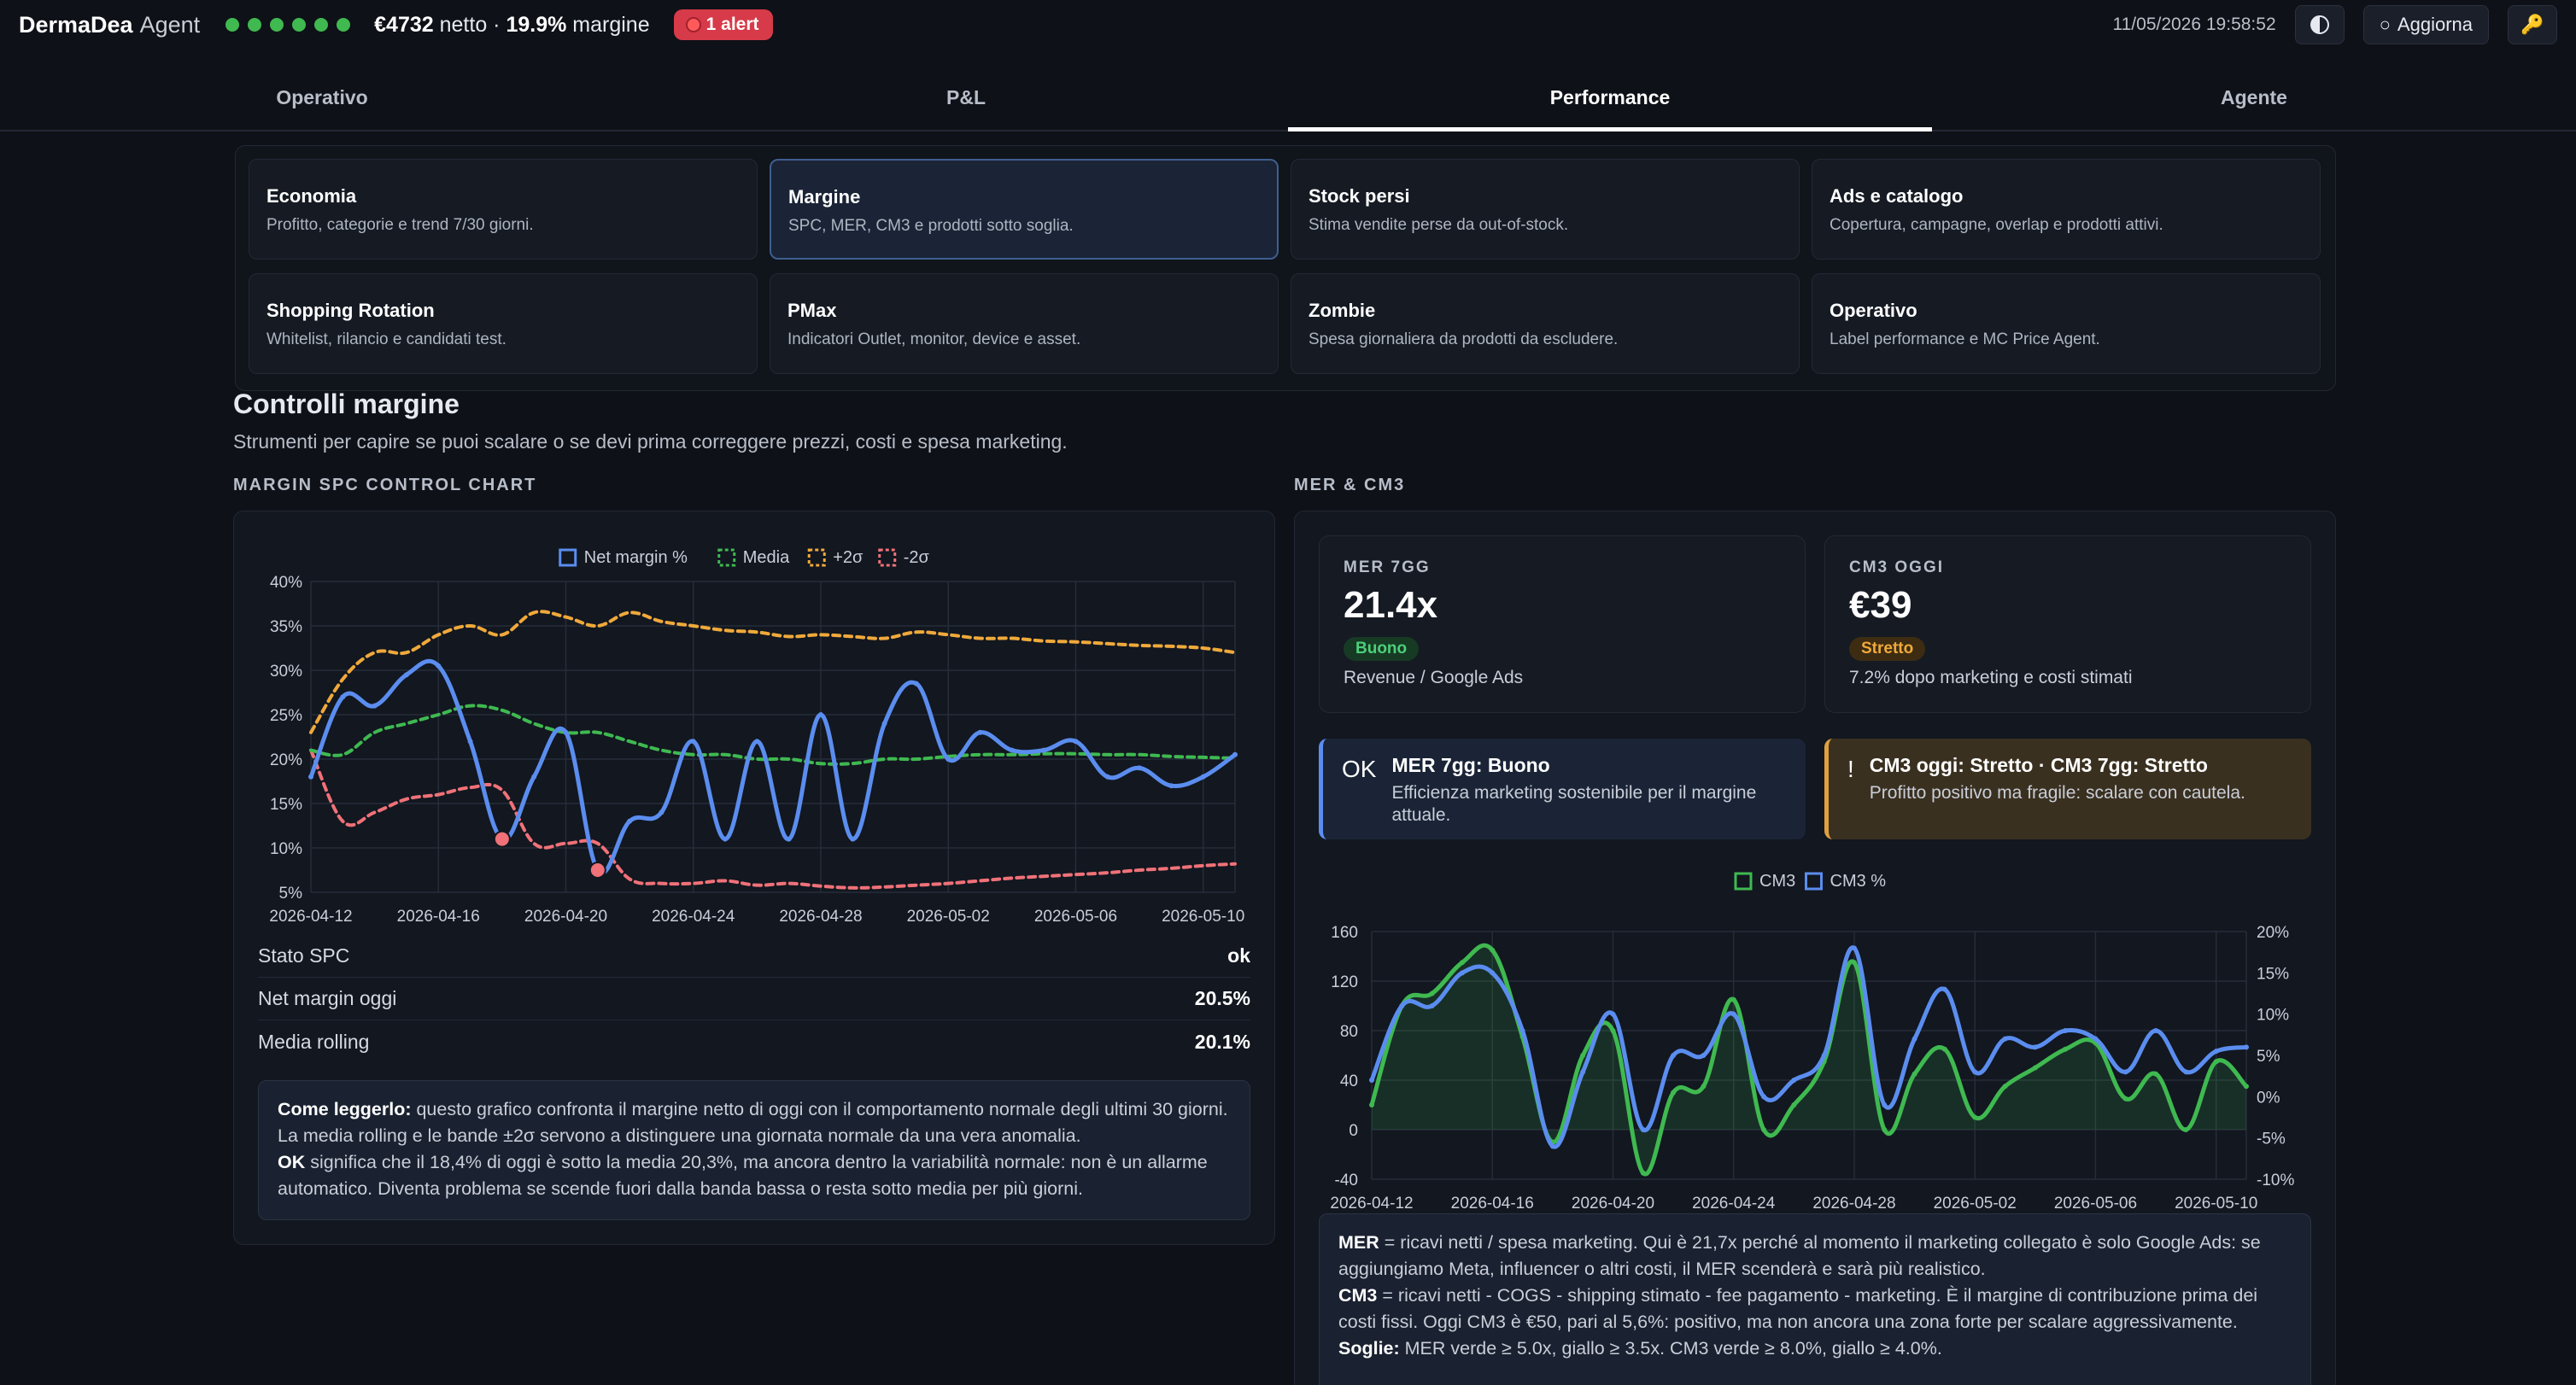 This screenshot has width=2576, height=1385. Describe the element at coordinates (1809, 1047) in the screenshot. I see `series-line-cm3-pct` at that location.